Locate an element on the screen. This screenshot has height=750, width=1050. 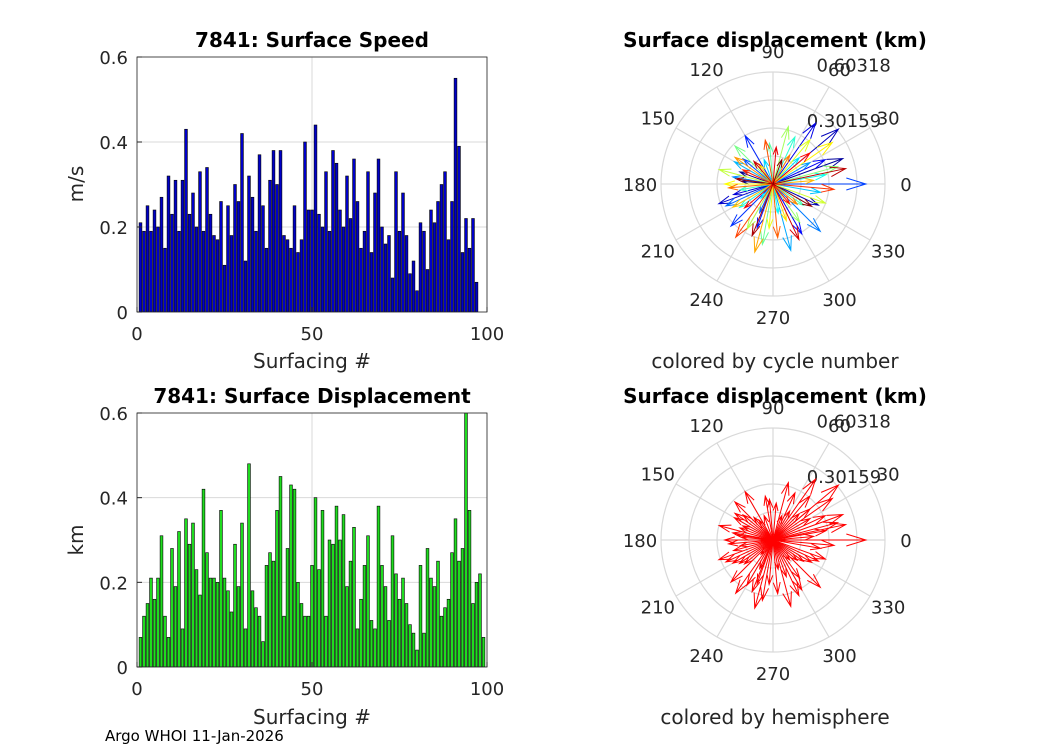
speed-x-tick-label: 50 is located at coordinates (312, 334).